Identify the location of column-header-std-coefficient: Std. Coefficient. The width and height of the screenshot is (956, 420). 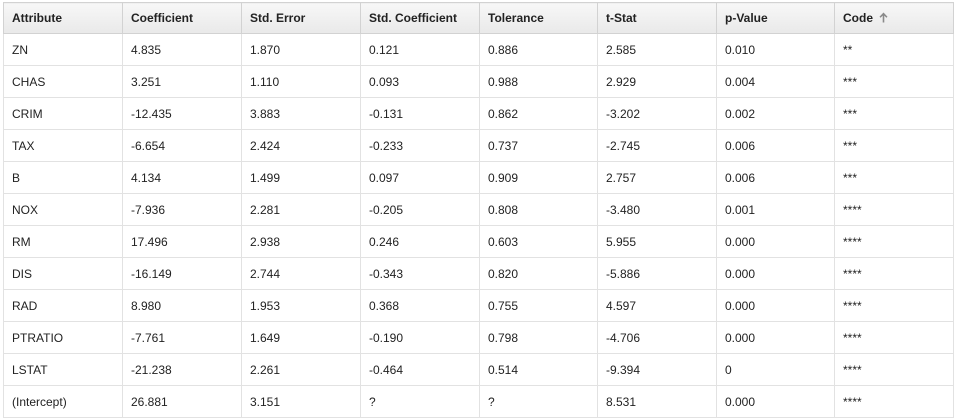
(420, 18).